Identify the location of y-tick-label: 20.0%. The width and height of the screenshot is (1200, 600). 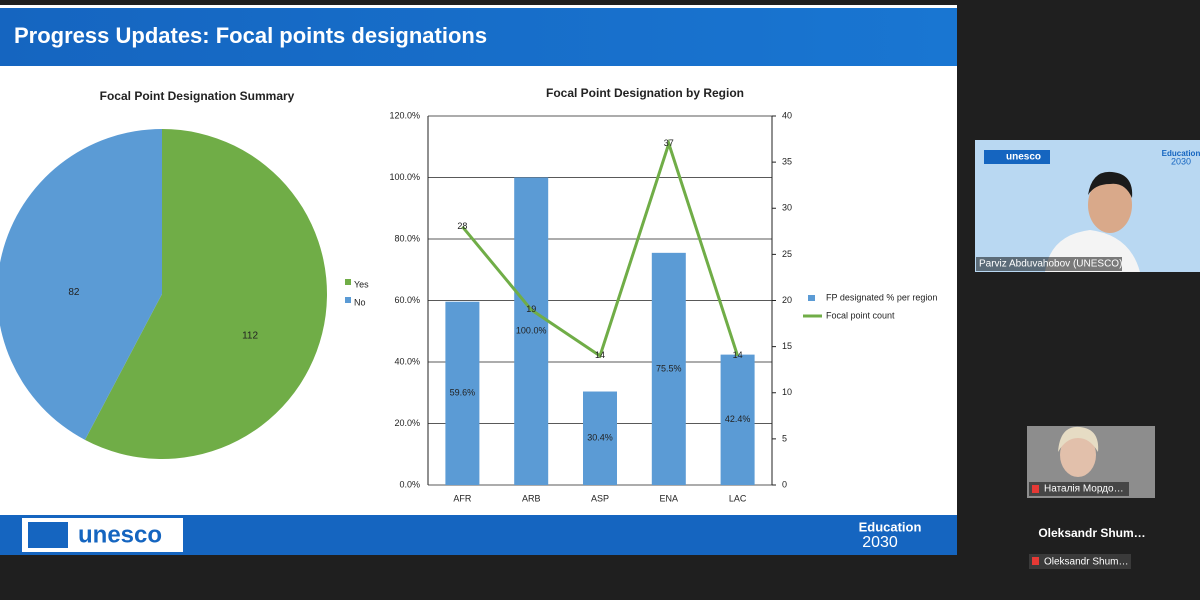
(407, 423).